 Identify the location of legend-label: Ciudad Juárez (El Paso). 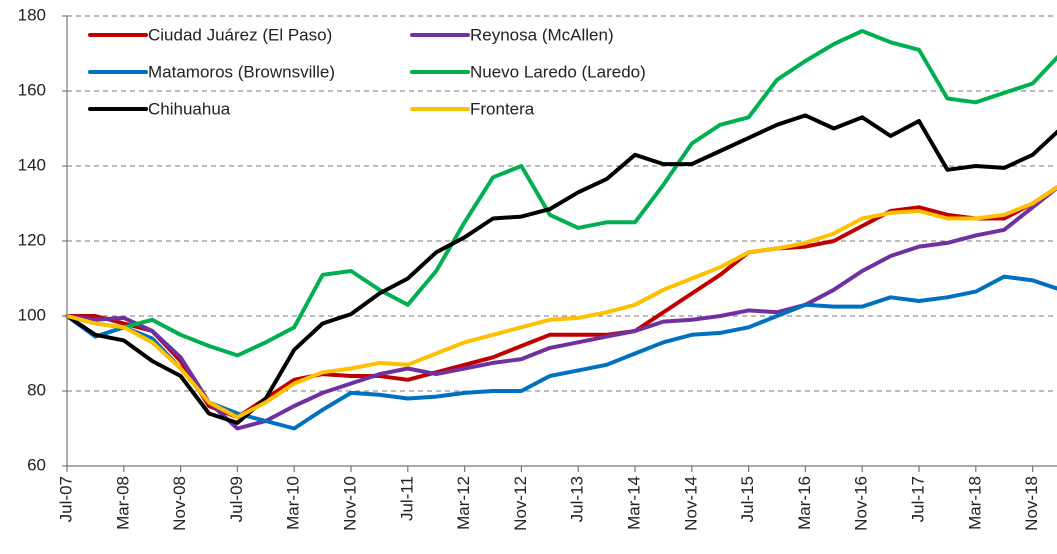
(240, 34).